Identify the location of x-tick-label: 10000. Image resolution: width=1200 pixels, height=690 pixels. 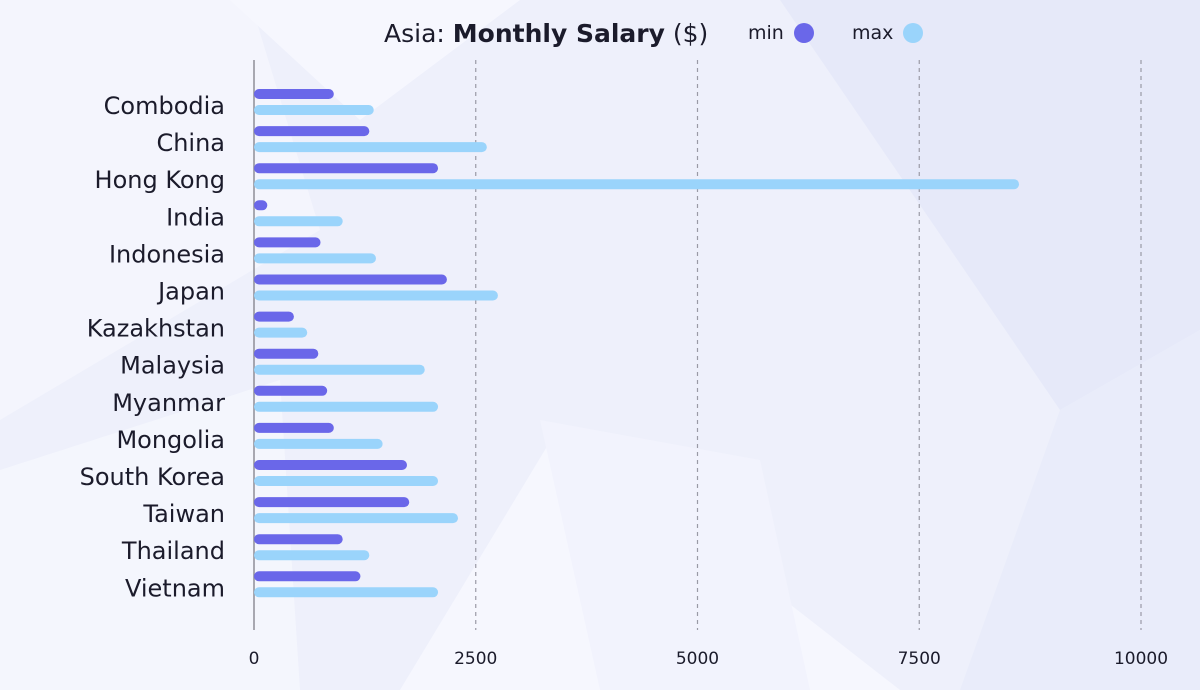
(1141, 659).